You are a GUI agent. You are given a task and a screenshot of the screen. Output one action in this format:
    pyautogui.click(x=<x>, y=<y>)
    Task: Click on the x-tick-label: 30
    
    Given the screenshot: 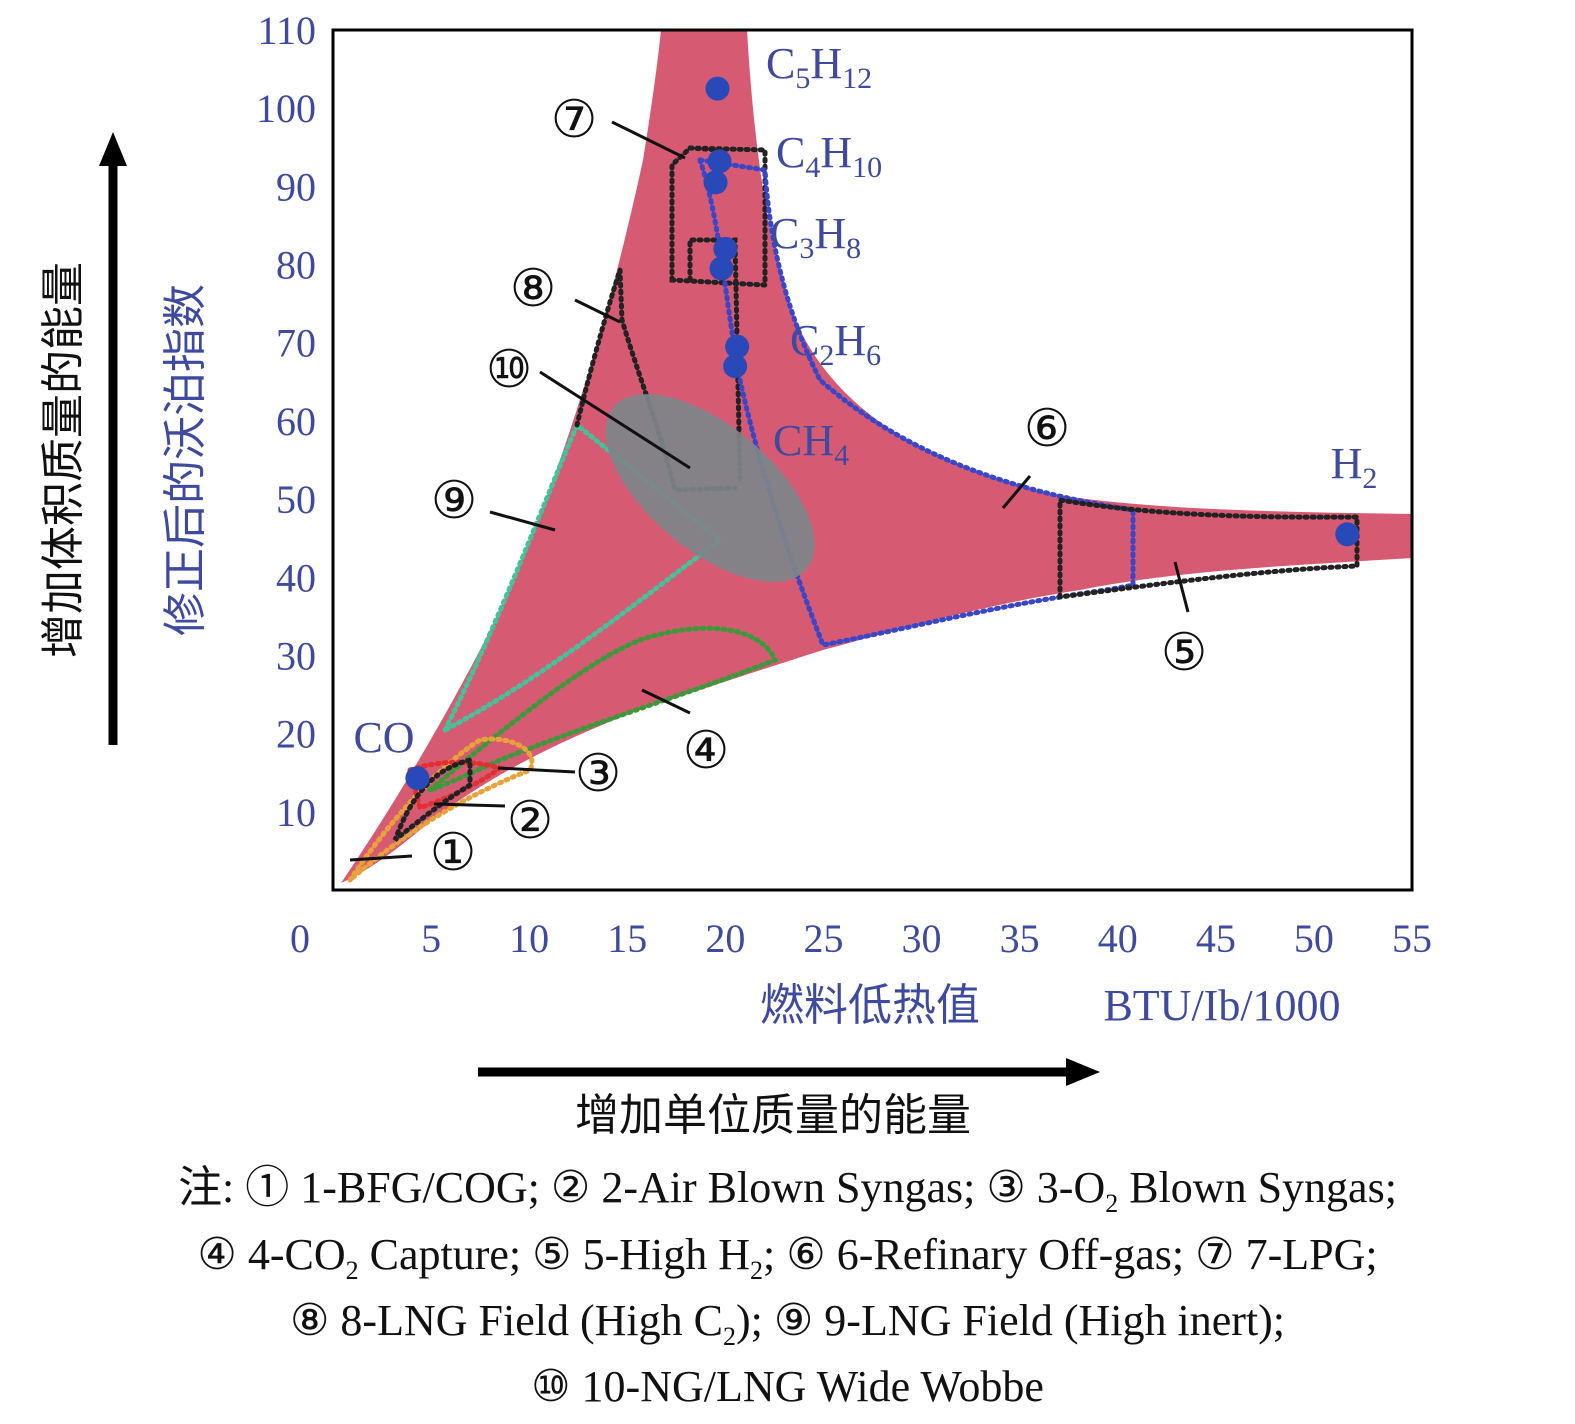 What is the action you would take?
    pyautogui.click(x=922, y=938)
    